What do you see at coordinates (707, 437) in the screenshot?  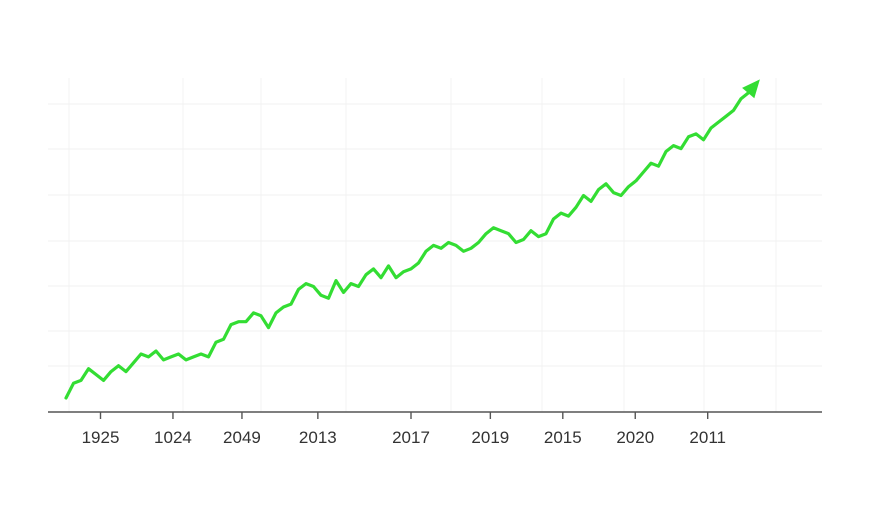 I see `x-tick-label-8: 2011` at bounding box center [707, 437].